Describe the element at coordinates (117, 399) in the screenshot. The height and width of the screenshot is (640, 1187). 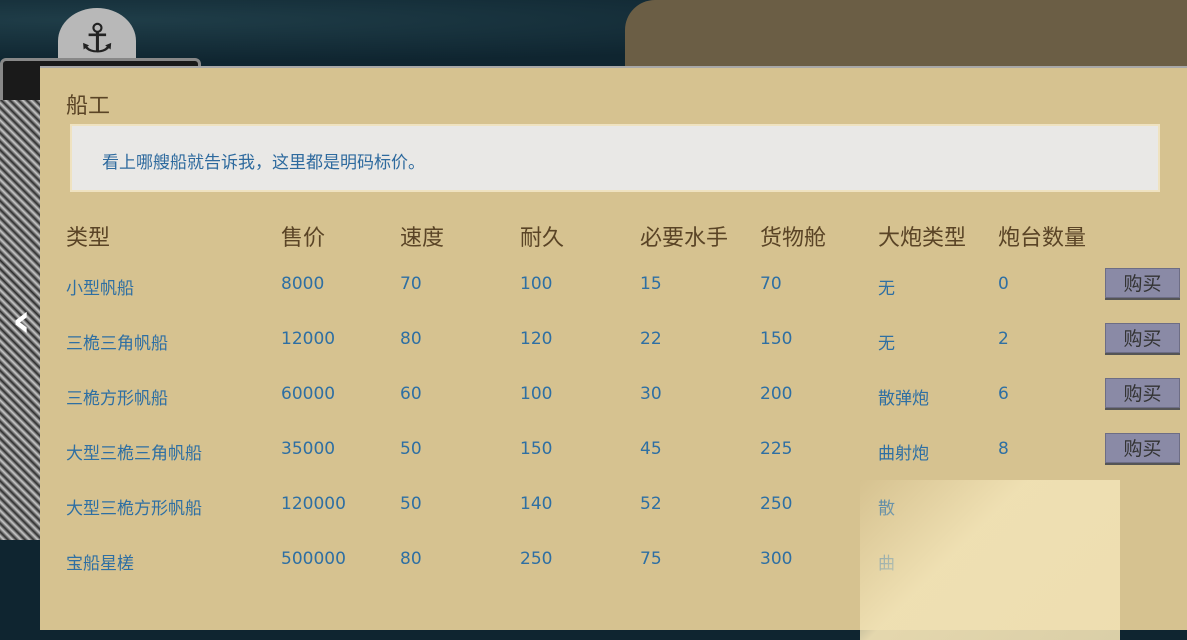
I see `cell-ship-type: 三桅方形帆船` at that location.